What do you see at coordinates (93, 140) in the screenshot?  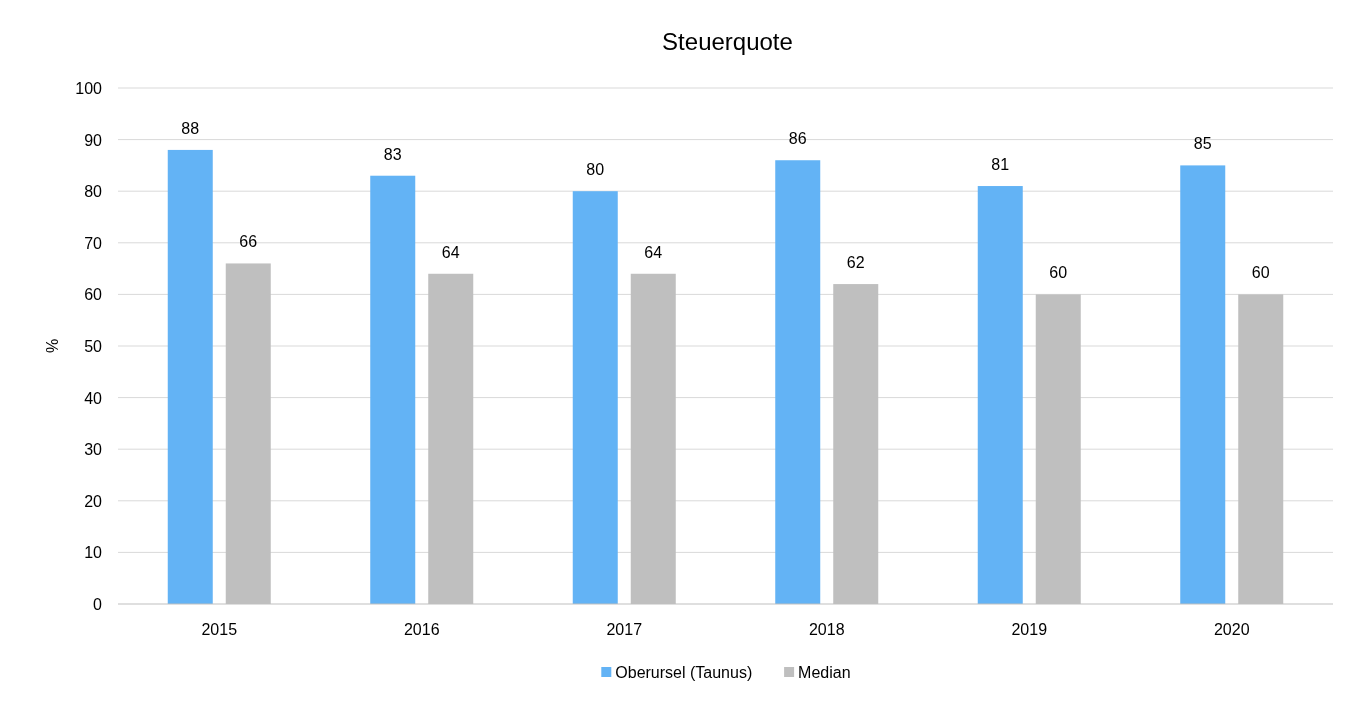 I see `y-tick-label: 90` at bounding box center [93, 140].